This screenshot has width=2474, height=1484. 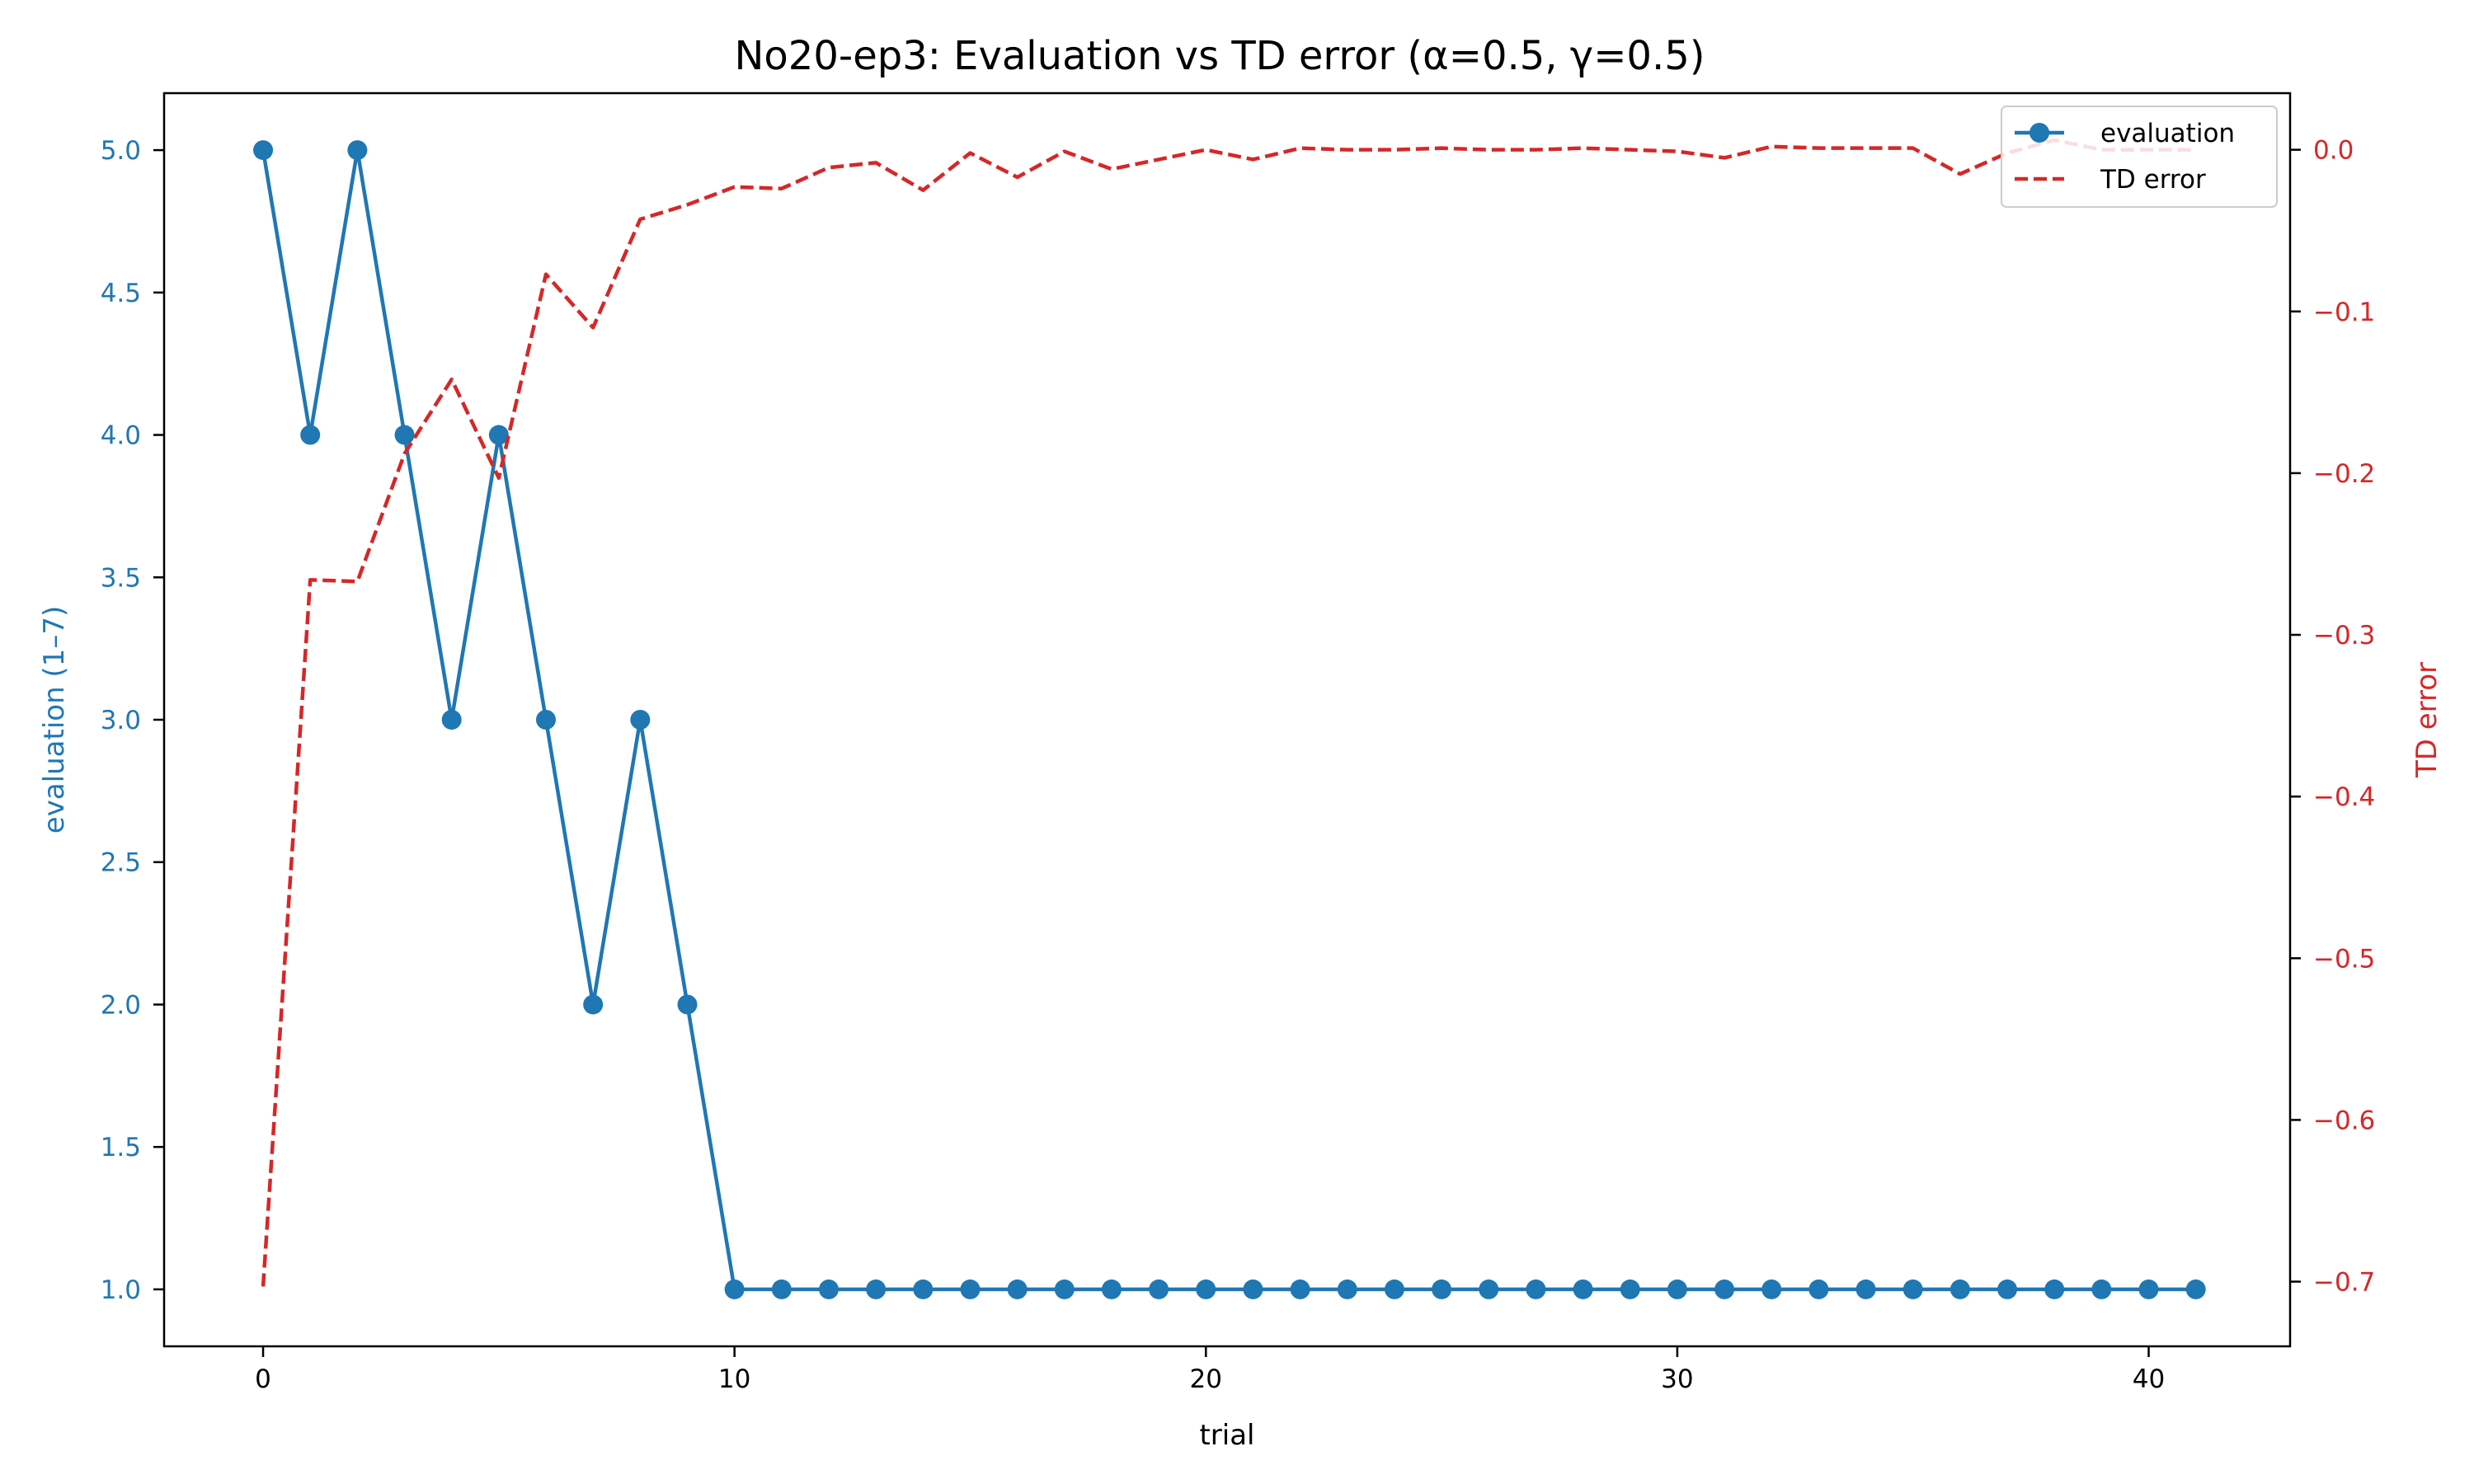 What do you see at coordinates (121, 720) in the screenshot?
I see `y-left-tick-label: 3.0` at bounding box center [121, 720].